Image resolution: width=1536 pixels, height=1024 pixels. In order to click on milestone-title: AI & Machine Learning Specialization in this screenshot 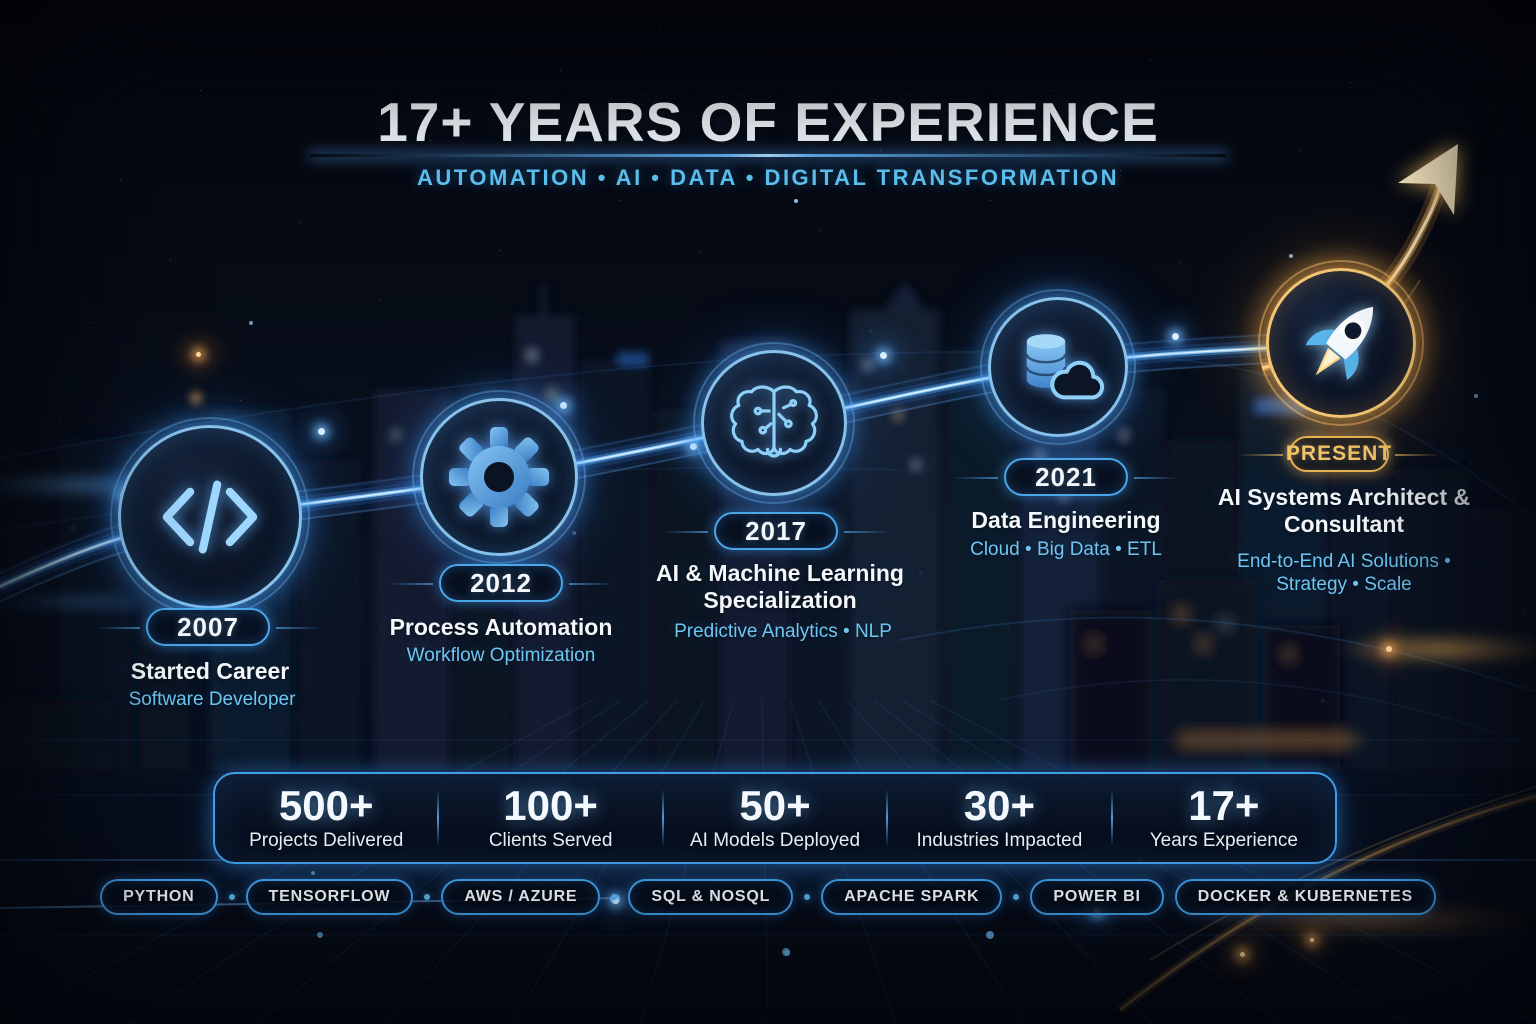, I will do `click(780, 586)`.